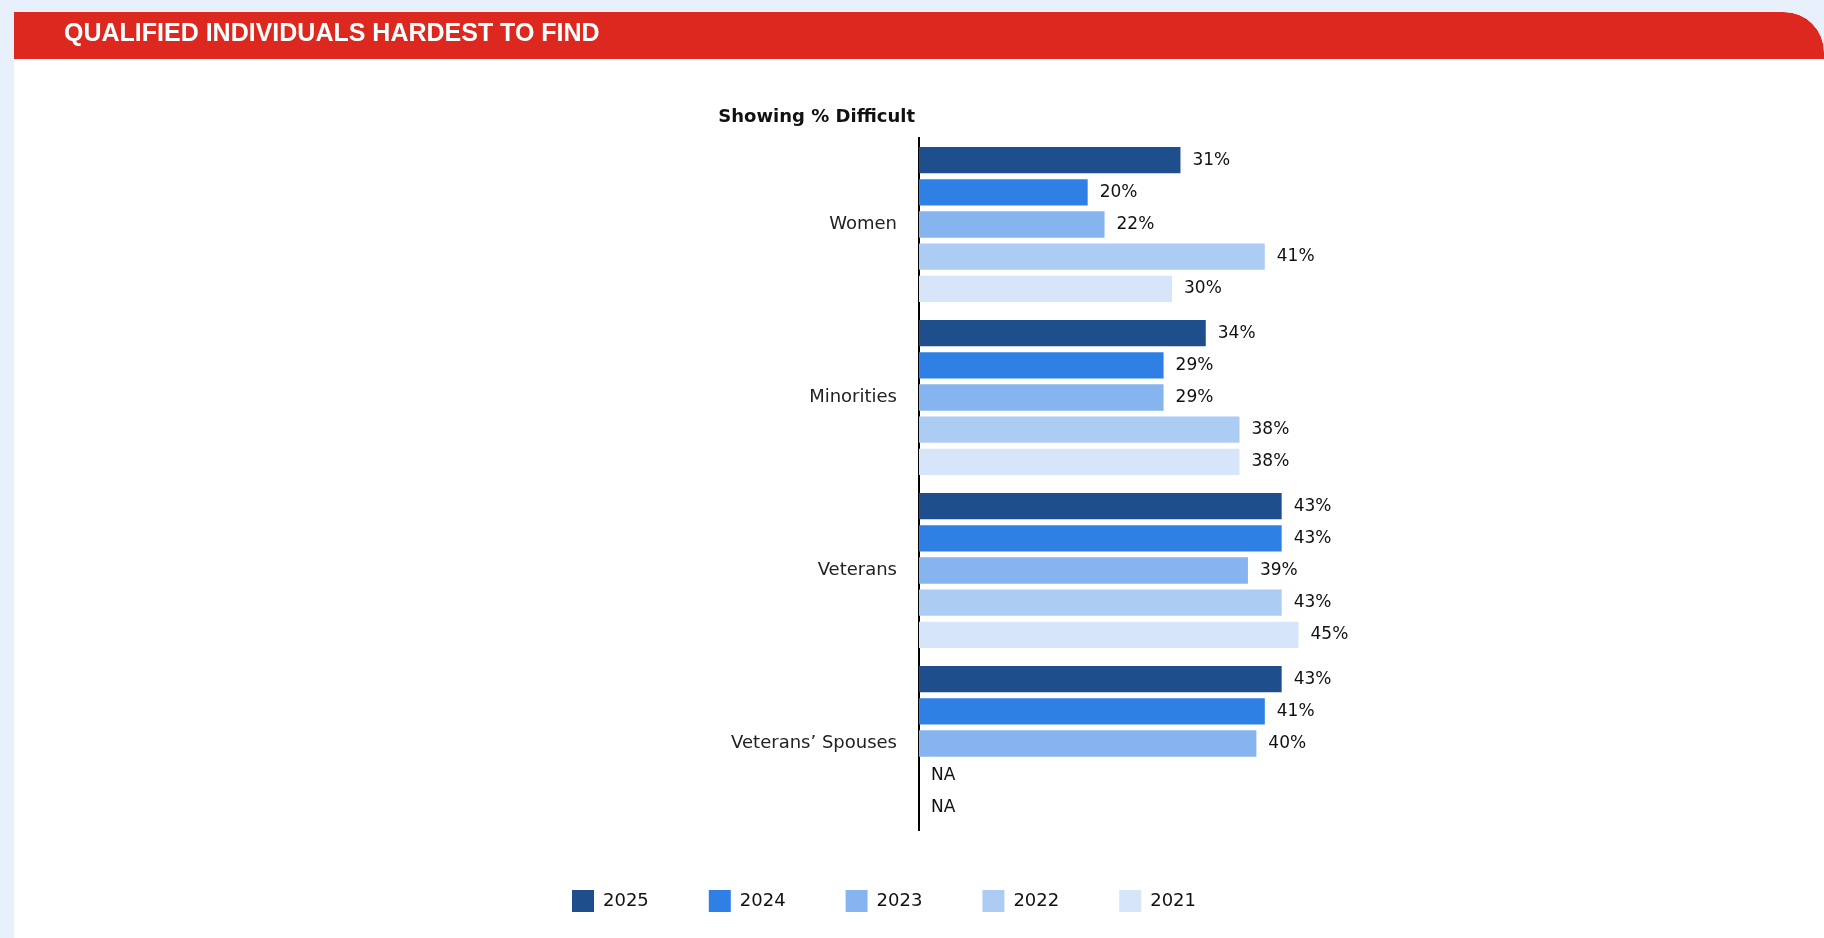 This screenshot has height=938, width=1824. I want to click on data-label: 30%, so click(1203, 287).